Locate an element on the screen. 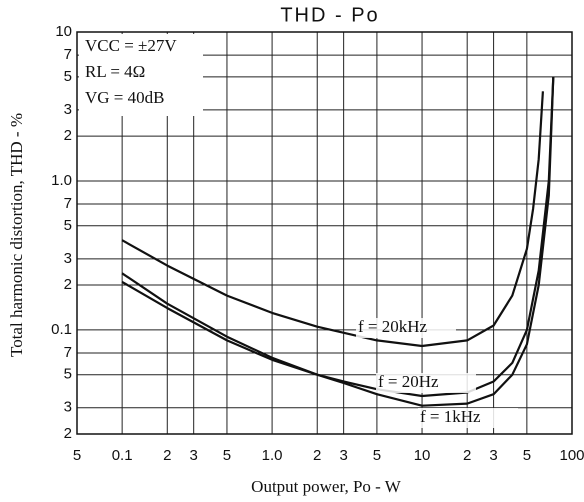  chart-title: THD - Po is located at coordinates (329, 15).